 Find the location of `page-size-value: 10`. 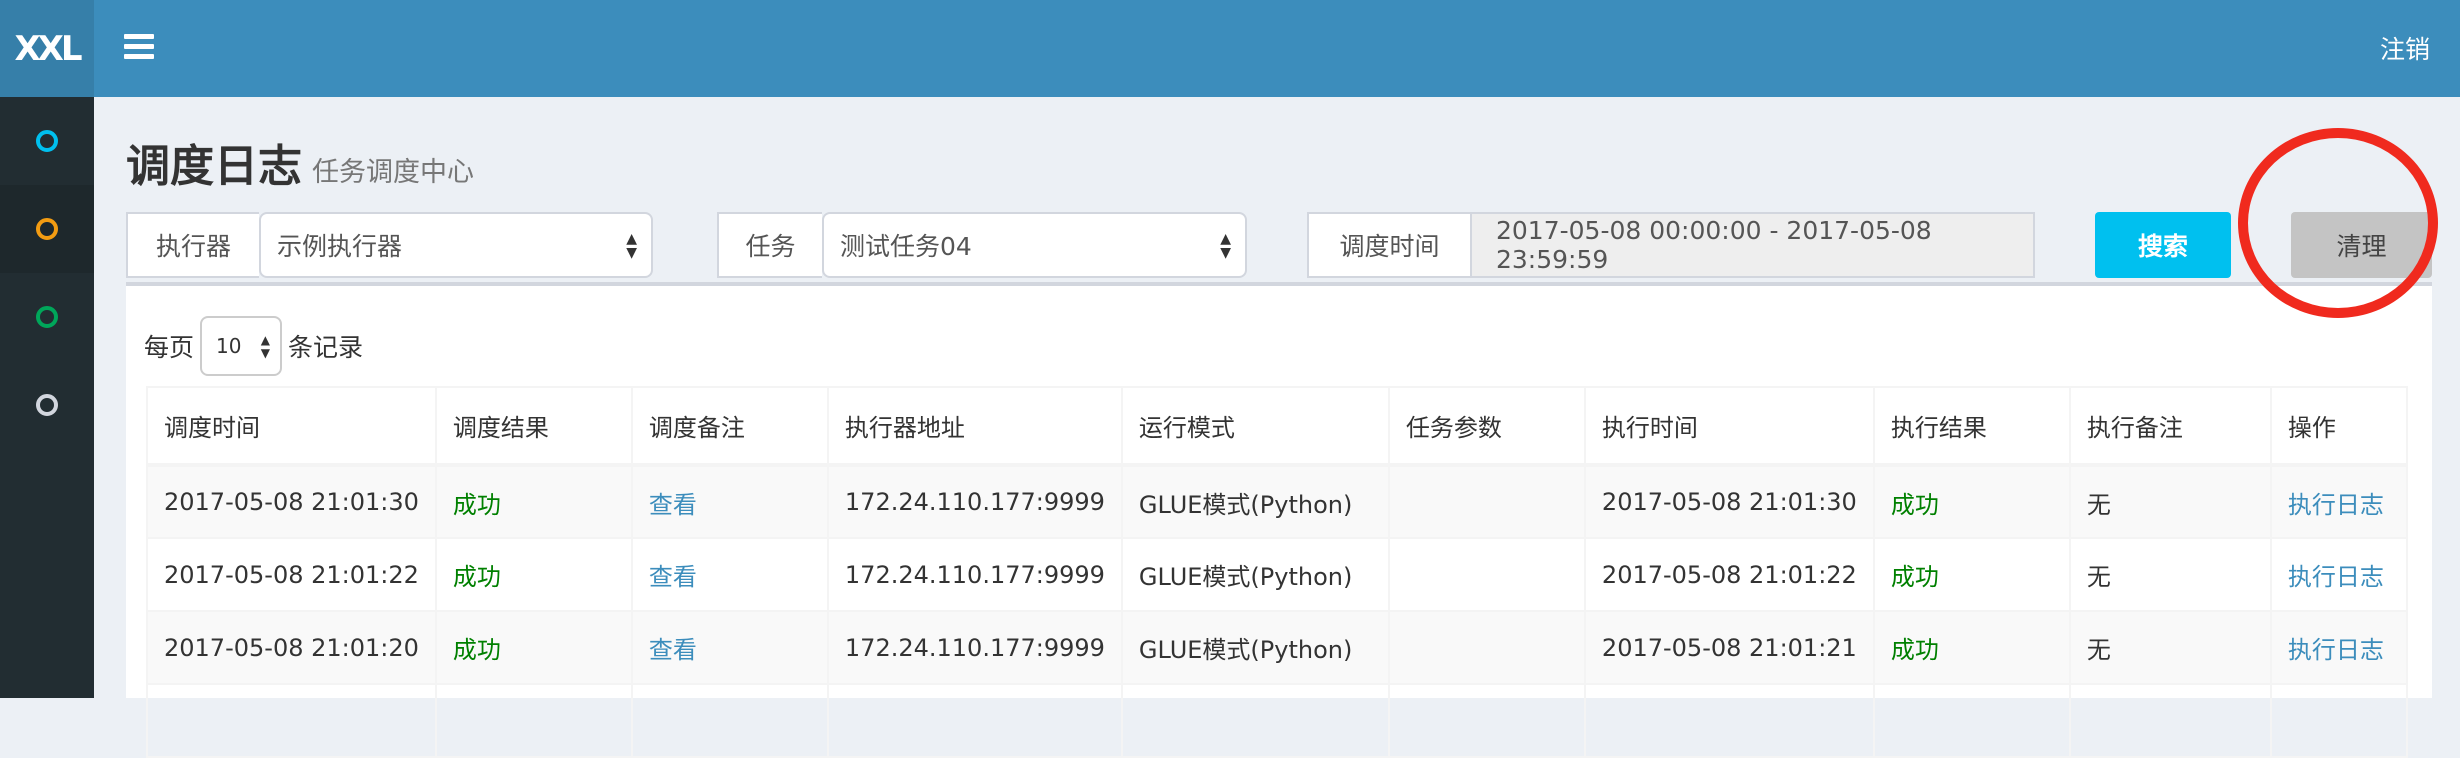

page-size-value: 10 is located at coordinates (229, 346).